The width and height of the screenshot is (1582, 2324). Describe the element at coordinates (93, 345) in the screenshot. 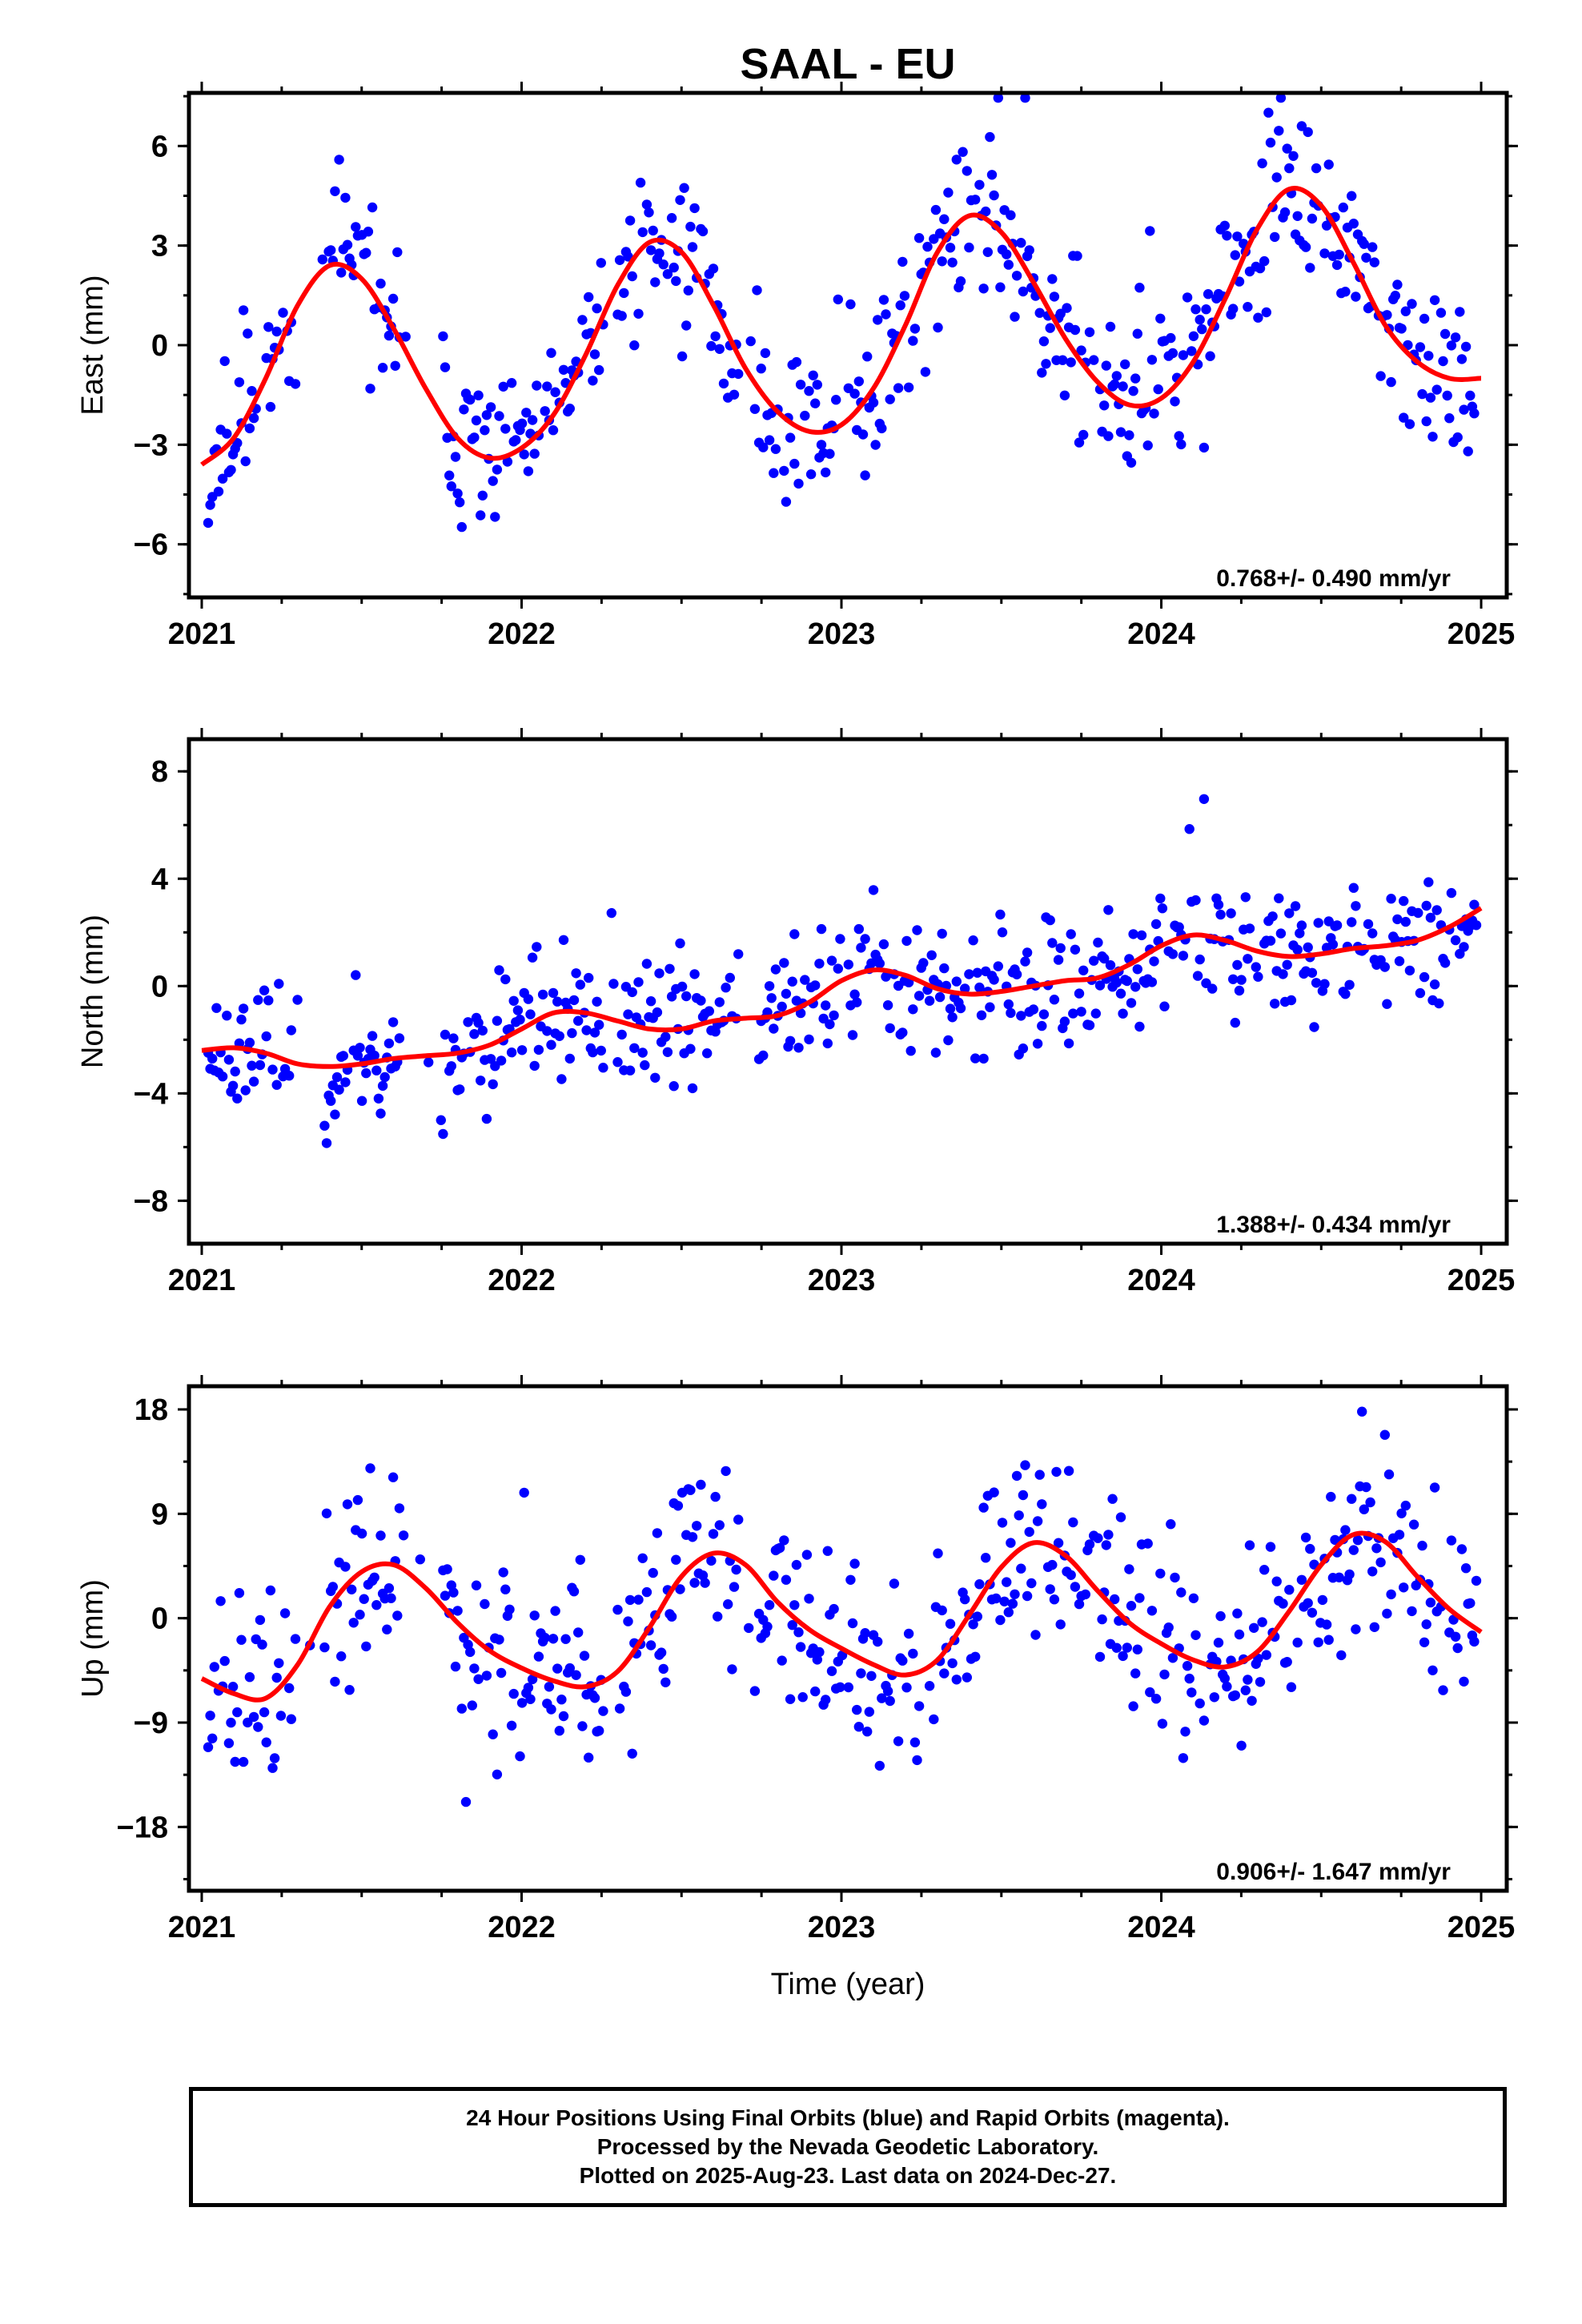

I see `y-axis-label: East (mm)` at that location.